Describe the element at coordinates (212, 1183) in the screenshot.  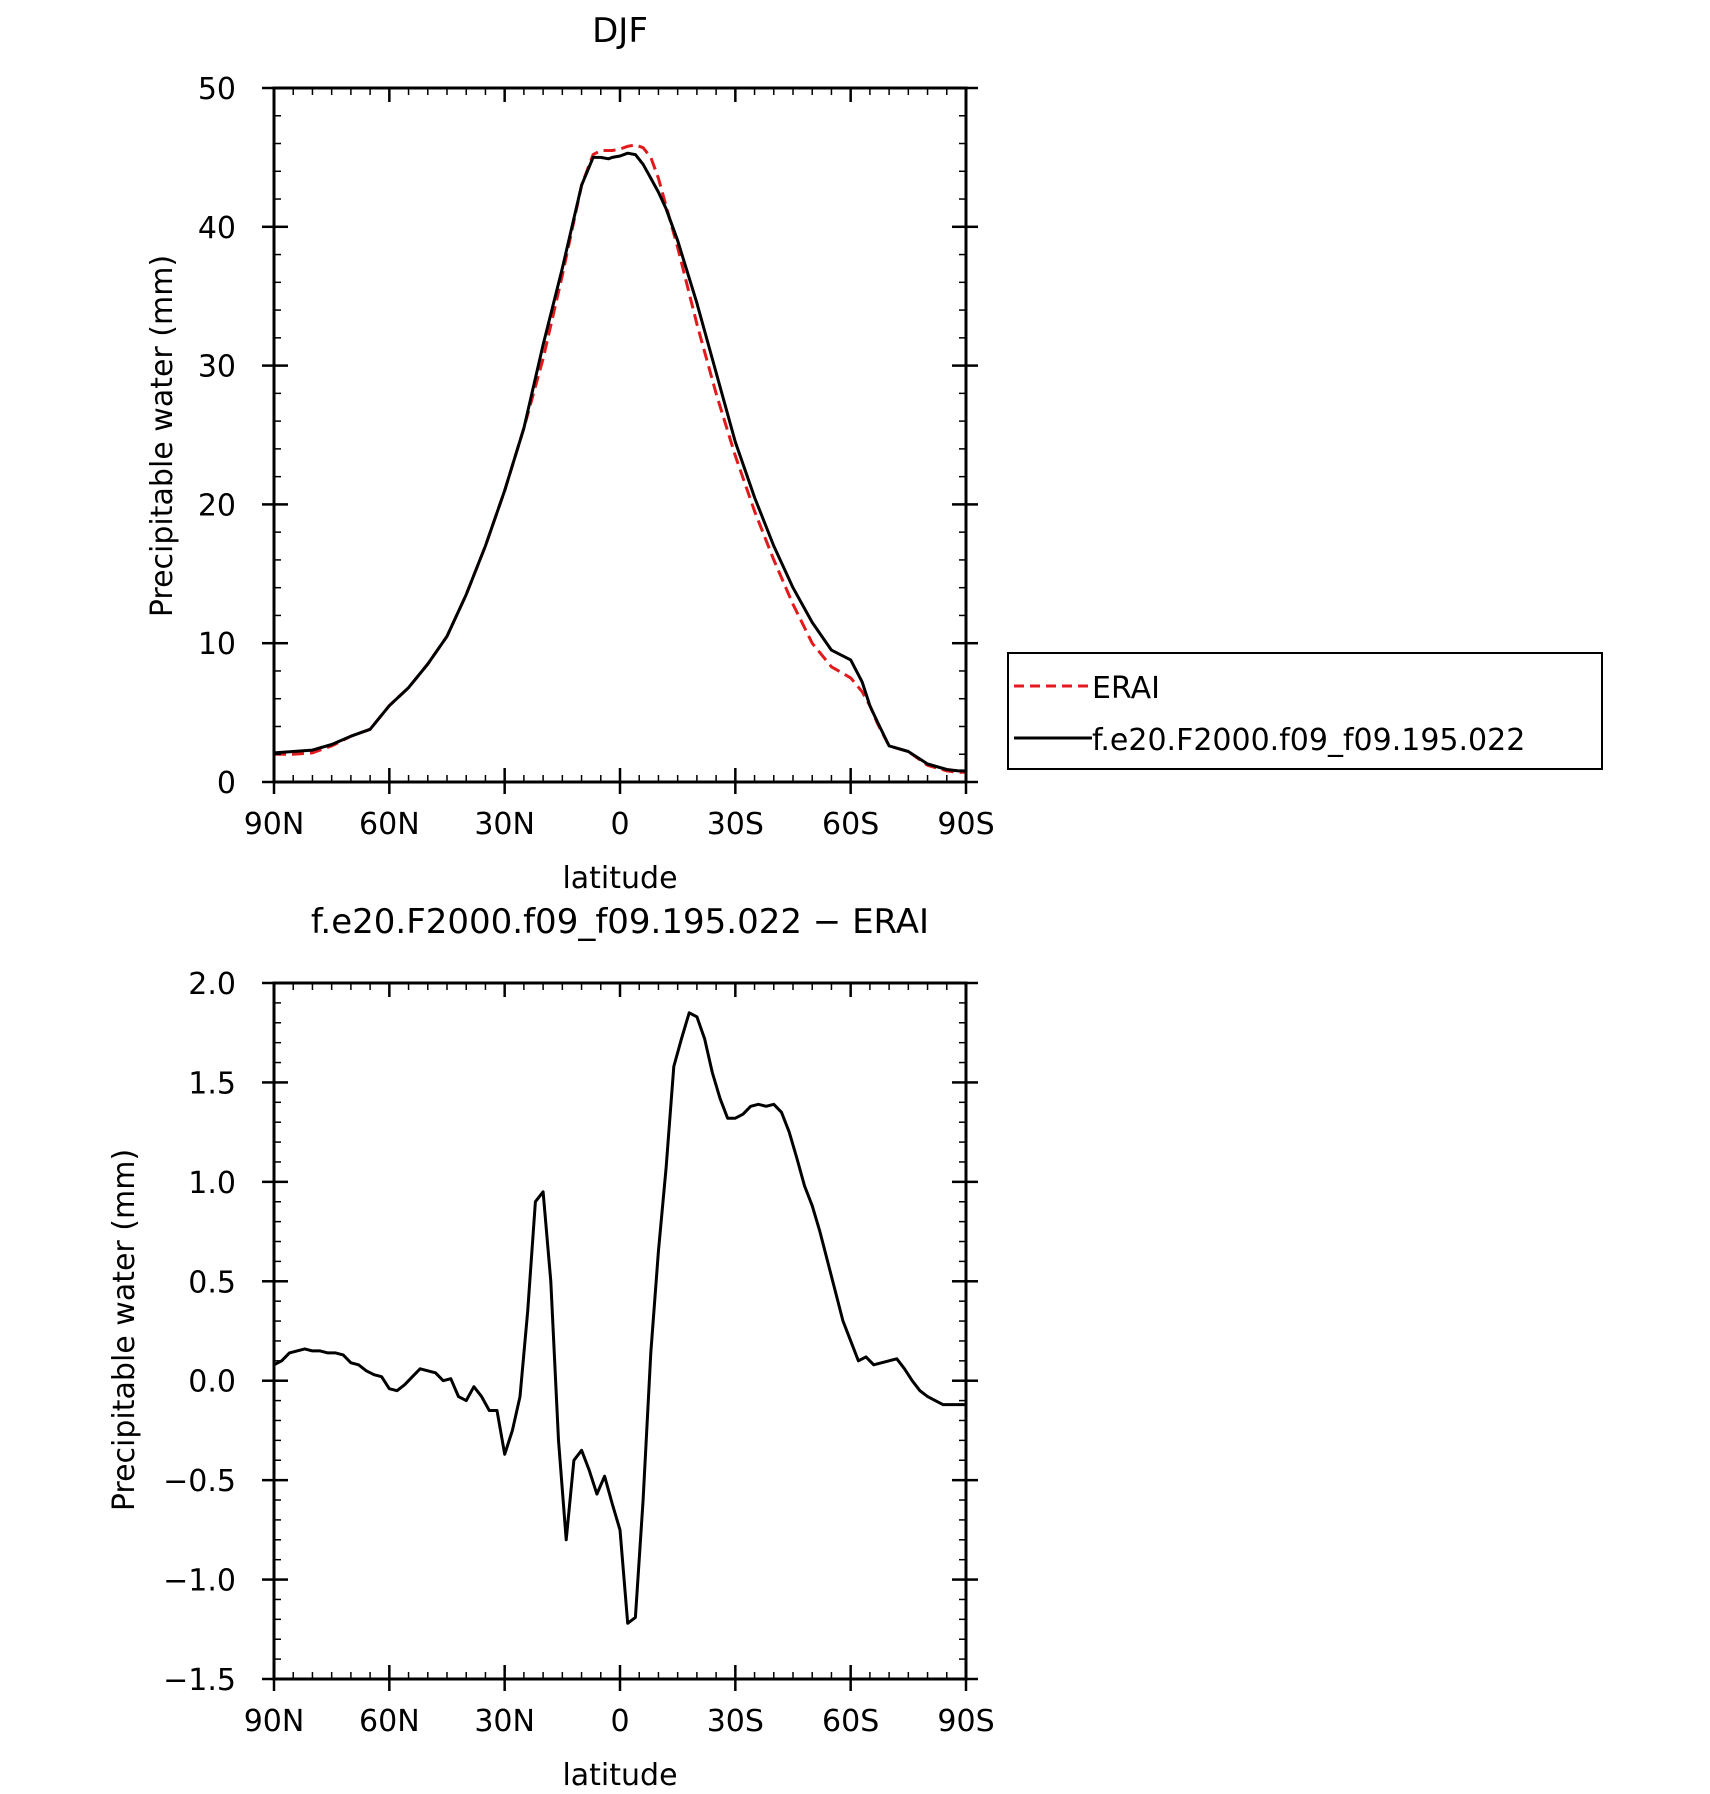
I see `y-tick-label: 1.0` at that location.